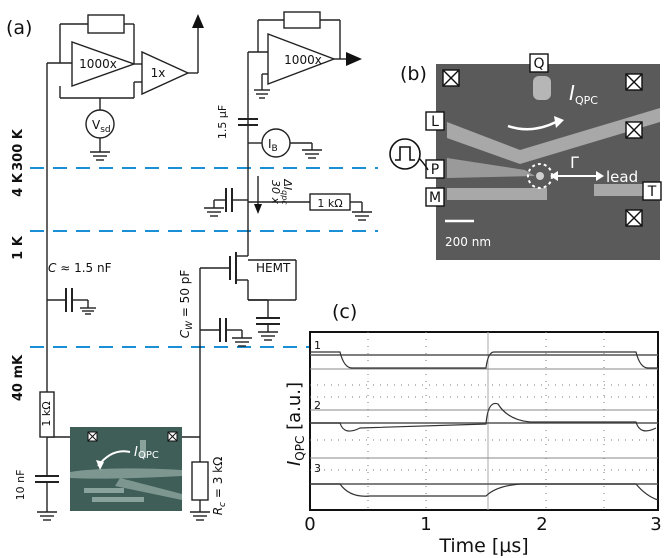  I want to click on gamma-label: Γ, so click(574, 162).